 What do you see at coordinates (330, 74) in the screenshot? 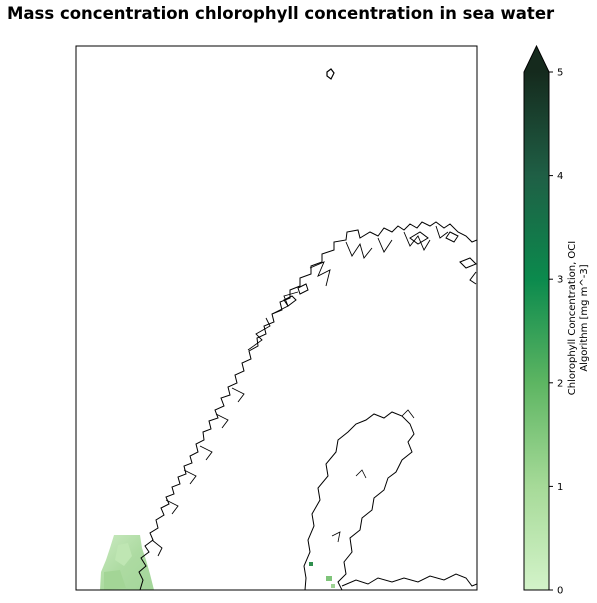
I see `coastline-island-north` at bounding box center [330, 74].